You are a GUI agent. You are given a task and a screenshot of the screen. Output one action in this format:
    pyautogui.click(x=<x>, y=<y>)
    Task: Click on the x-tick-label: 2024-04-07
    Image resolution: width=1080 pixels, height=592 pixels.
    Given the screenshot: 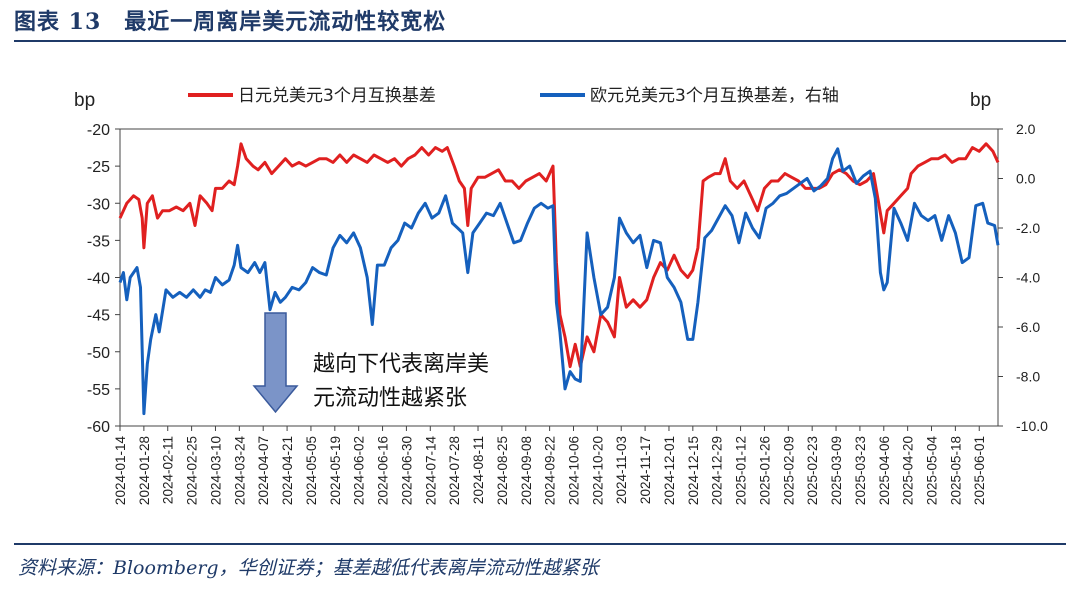 What is the action you would take?
    pyautogui.click(x=263, y=470)
    